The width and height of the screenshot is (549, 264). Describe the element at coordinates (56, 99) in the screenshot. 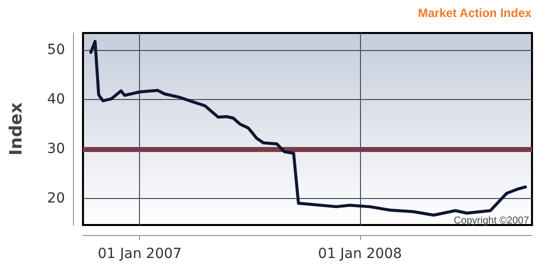

I see `y-tick-label: 40` at that location.